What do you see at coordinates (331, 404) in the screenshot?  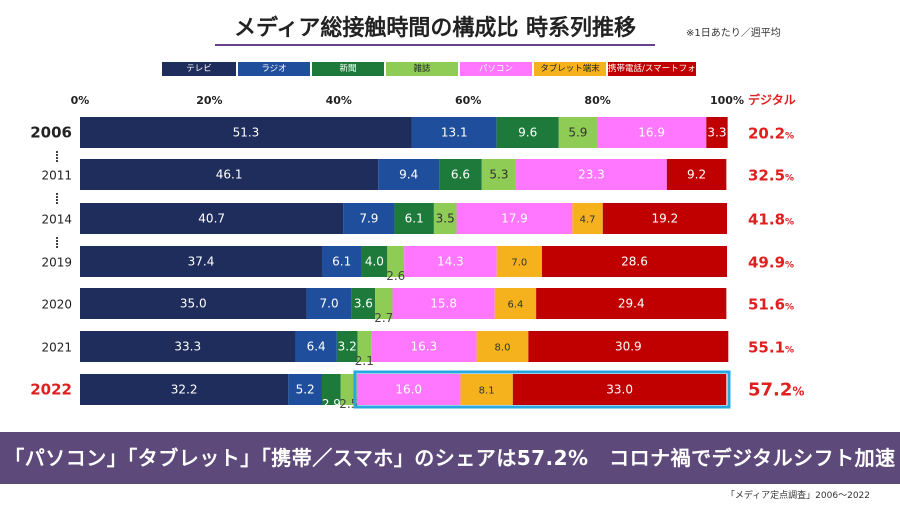 I see `bar-value-label: 2.9` at bounding box center [331, 404].